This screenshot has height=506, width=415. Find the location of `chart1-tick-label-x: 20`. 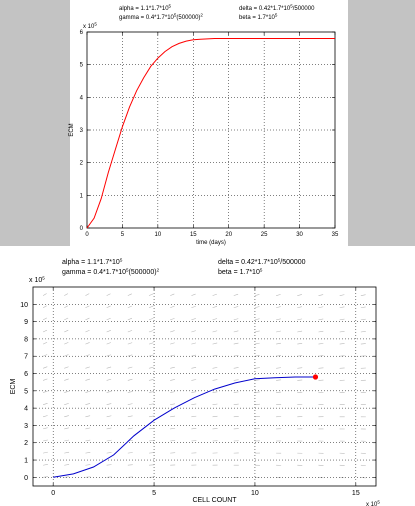

chart1-tick-label-x: 20 is located at coordinates (228, 235).